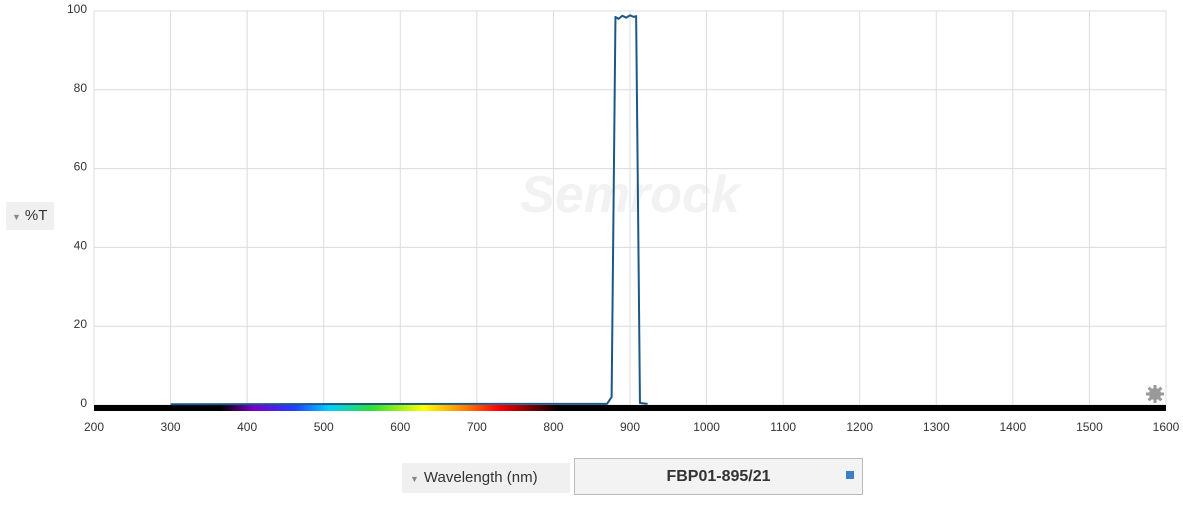 The width and height of the screenshot is (1183, 508). Describe the element at coordinates (630, 408) in the screenshot. I see `spectrum-bar` at that location.